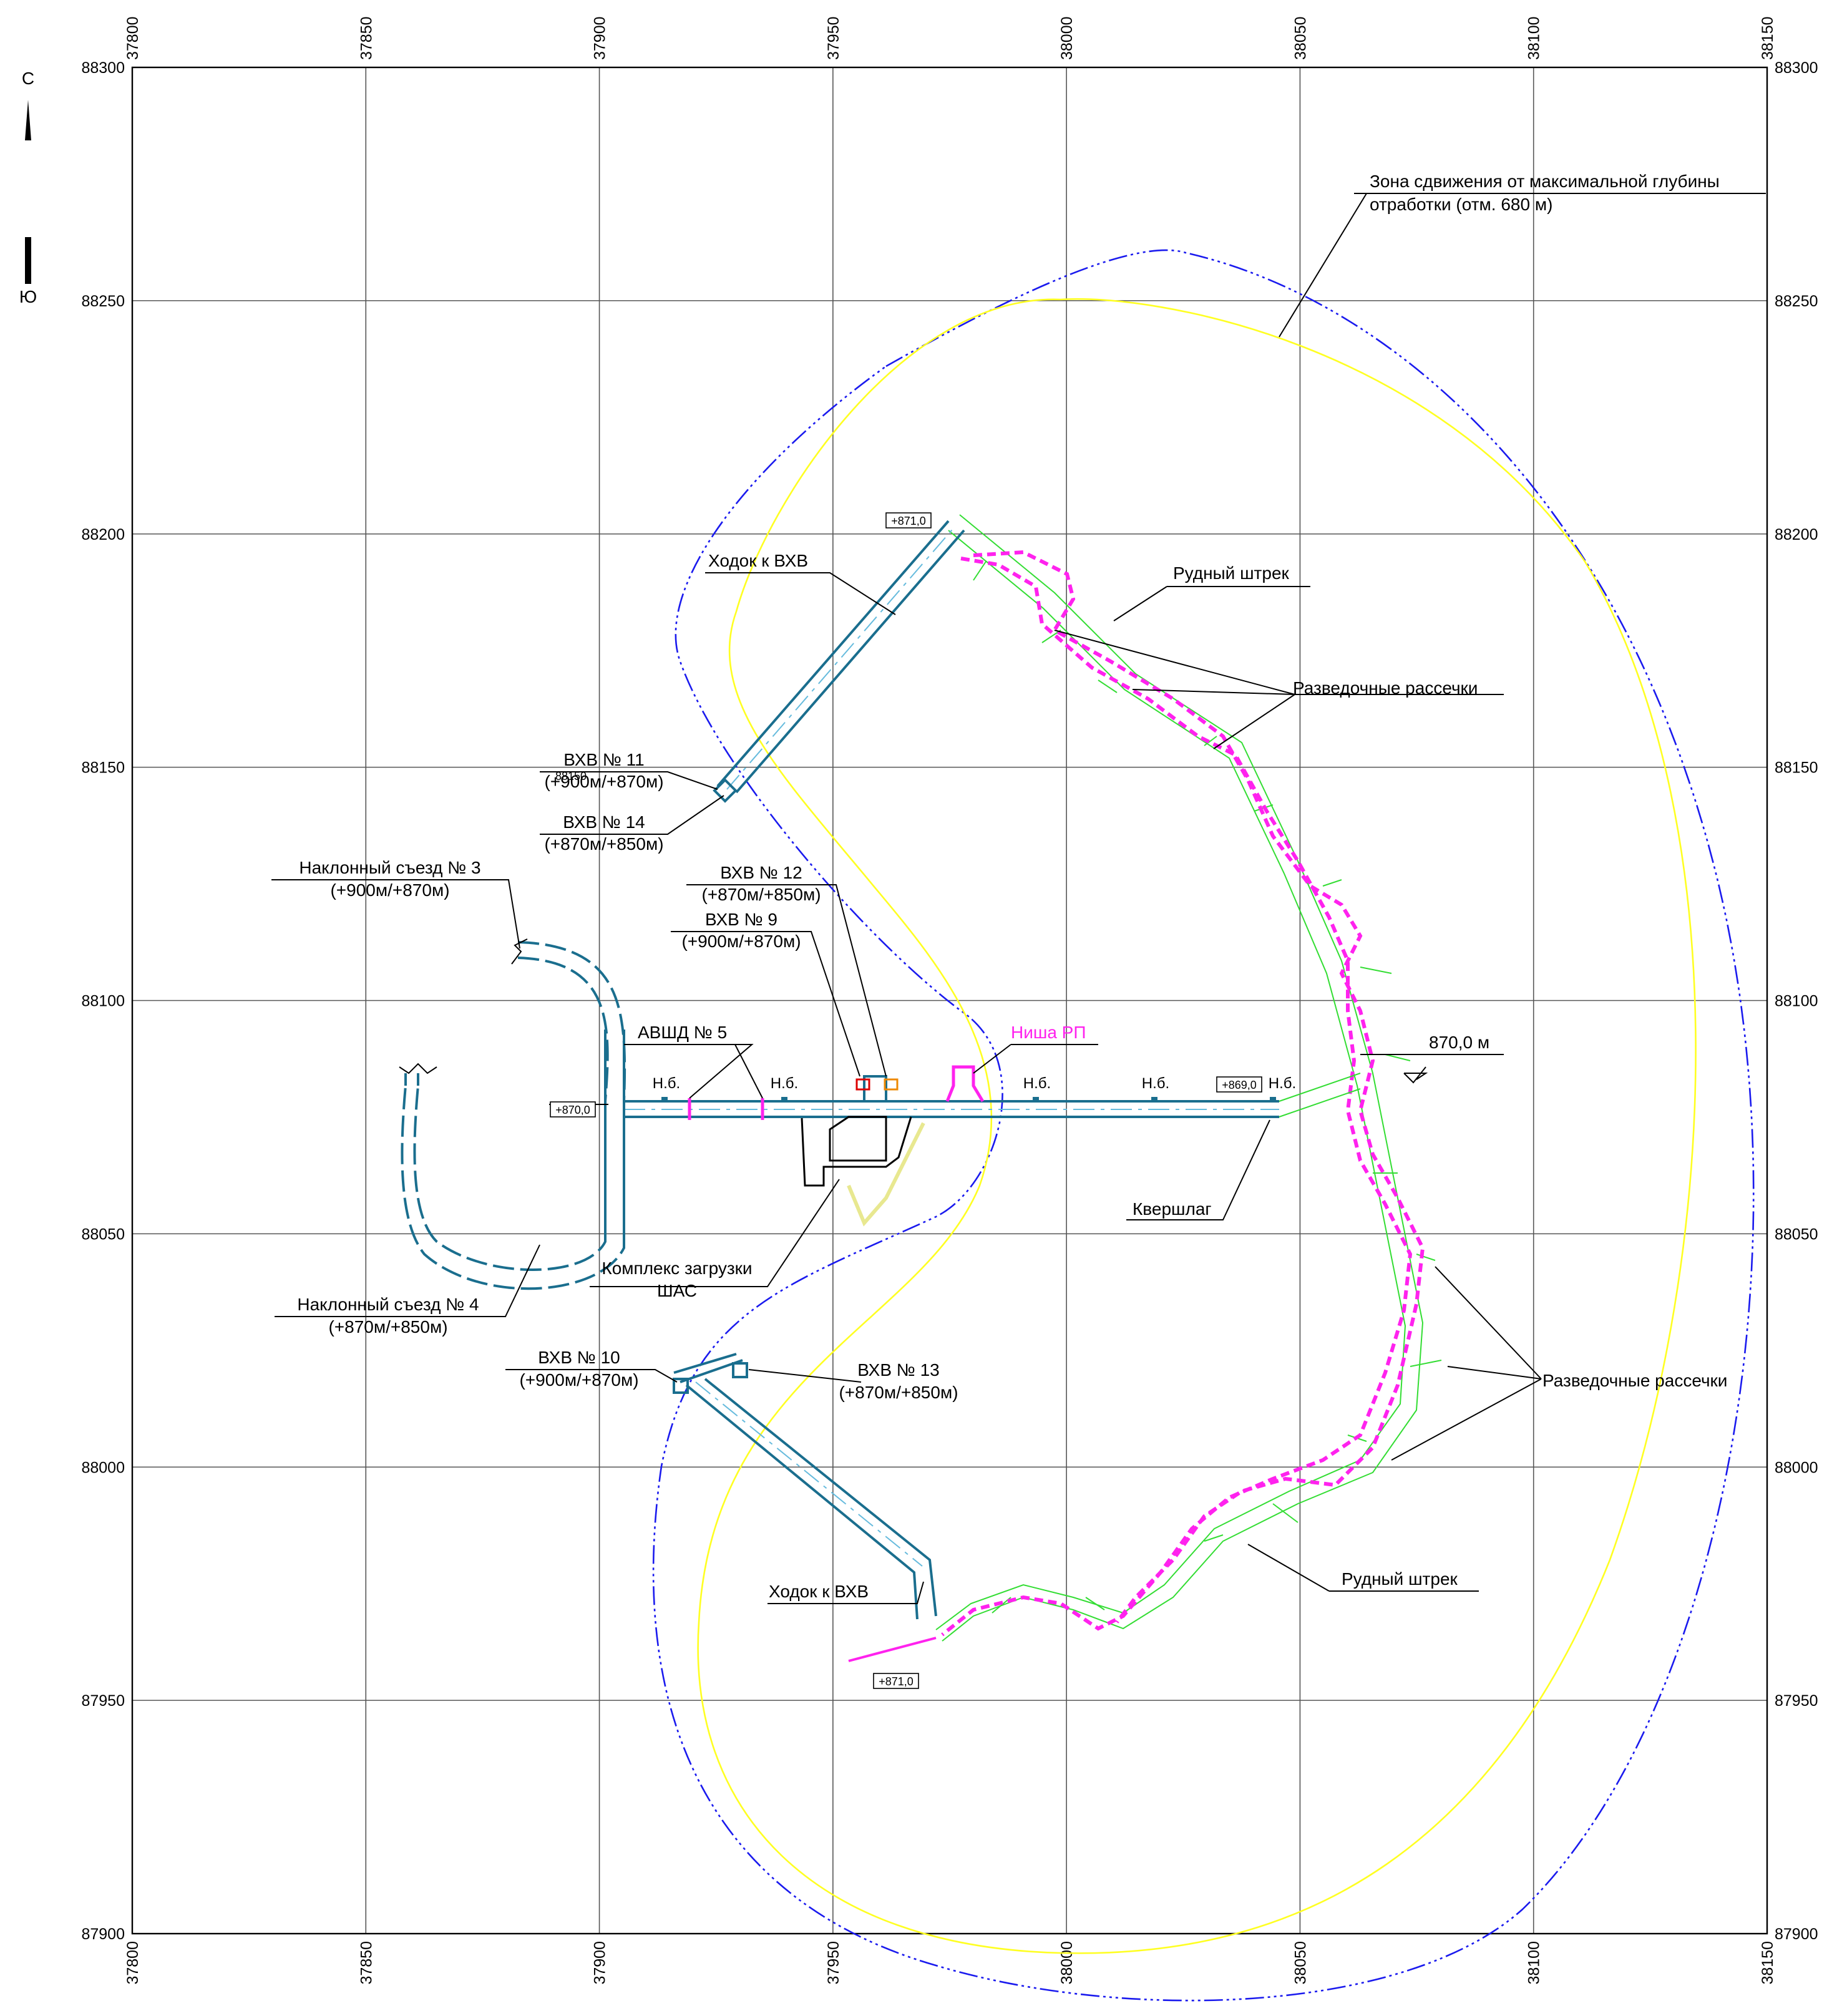 The width and height of the screenshot is (1837, 2016). Describe the element at coordinates (571, 776) in the screenshot. I see `mark-88150: 88150` at that location.